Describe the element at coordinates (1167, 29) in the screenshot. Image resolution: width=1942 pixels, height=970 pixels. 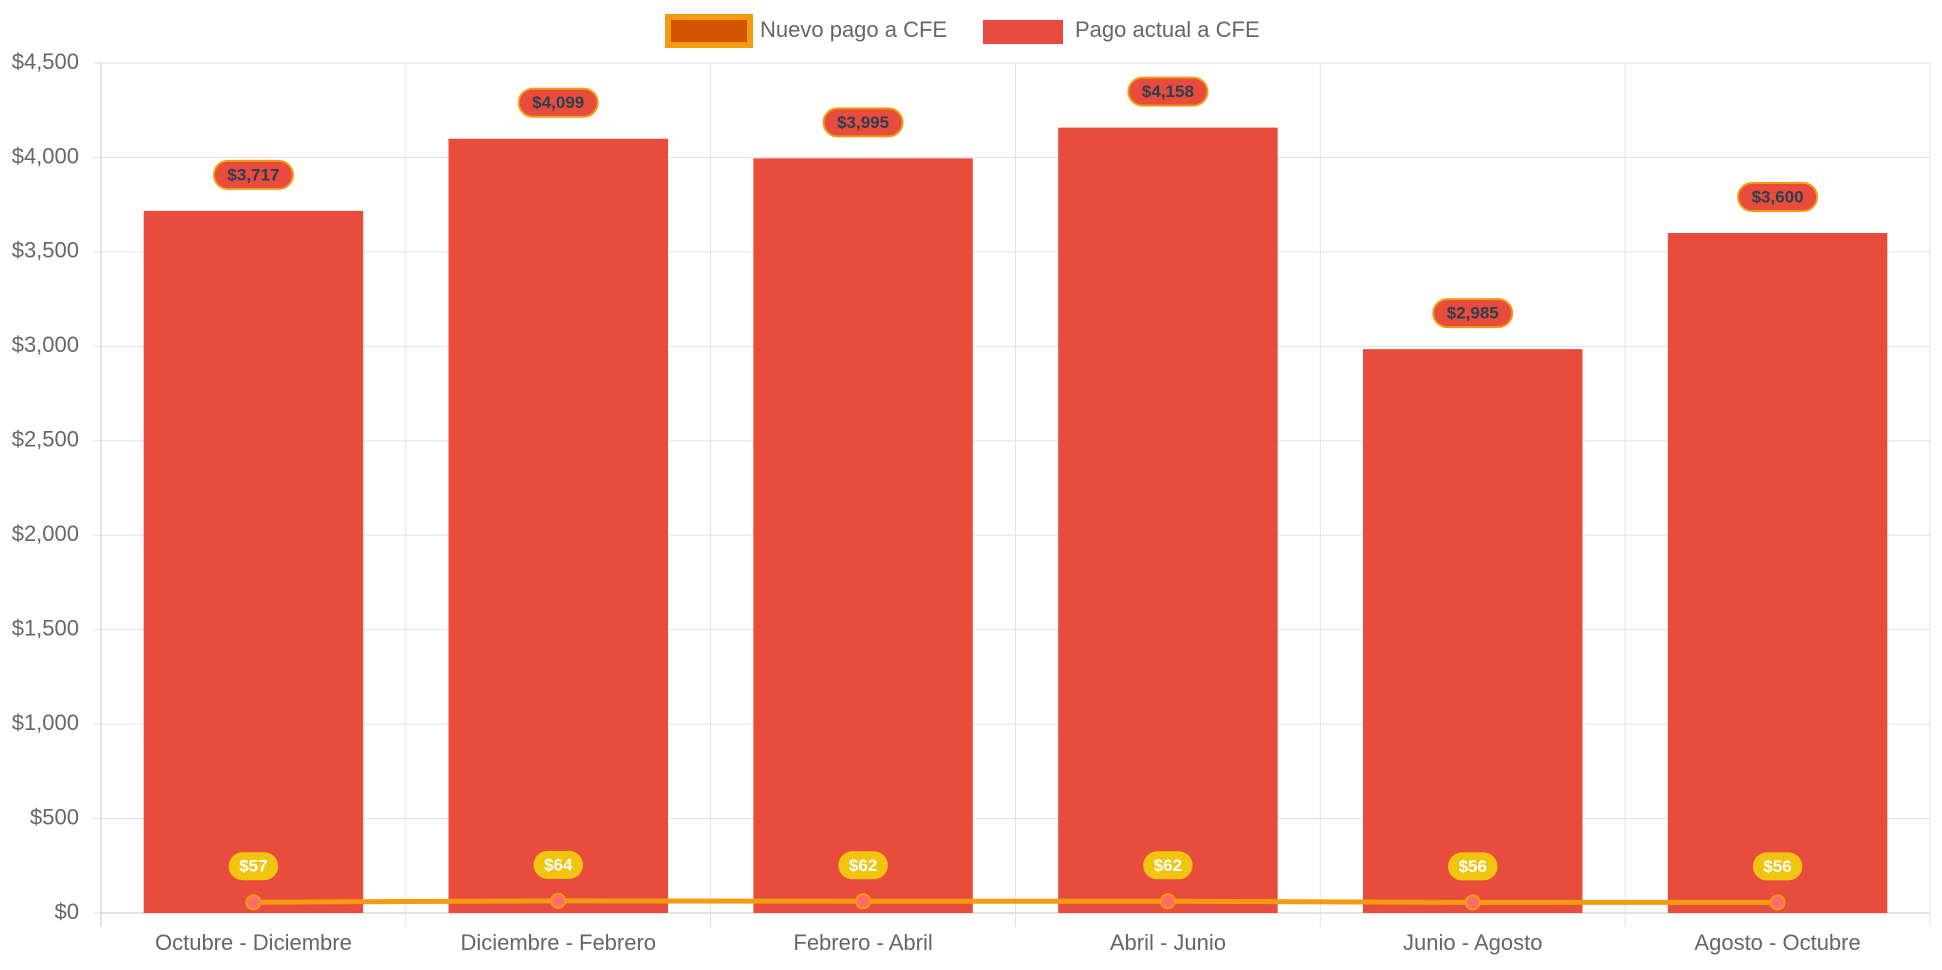
I see `legend-label-bar: Pago actual a CFE` at that location.